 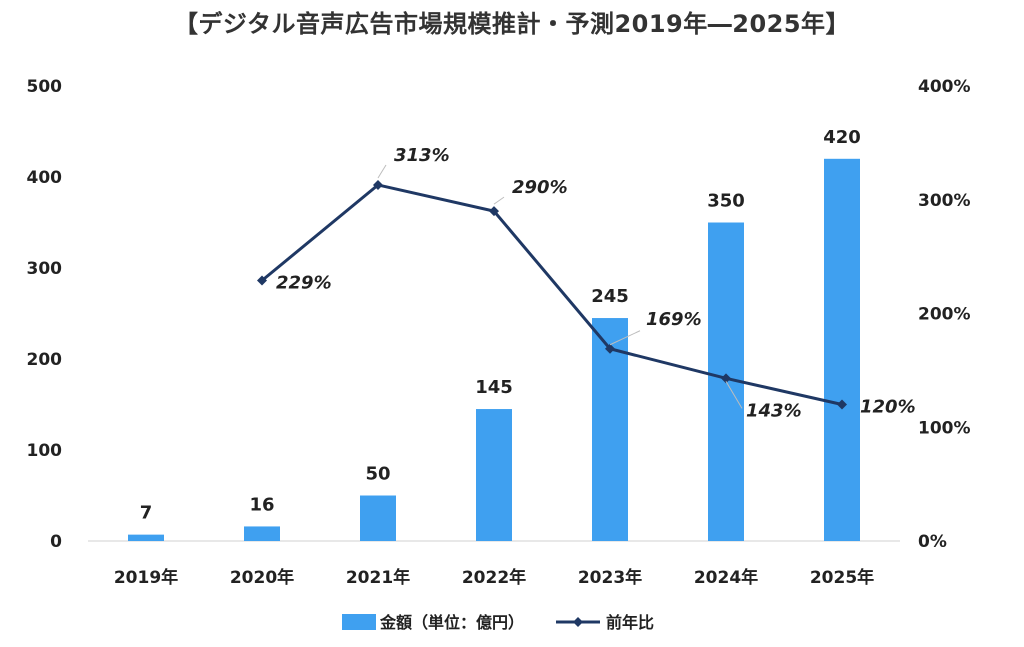 What do you see at coordinates (610, 296) in the screenshot?
I see `bar-data-label: 245` at bounding box center [610, 296].